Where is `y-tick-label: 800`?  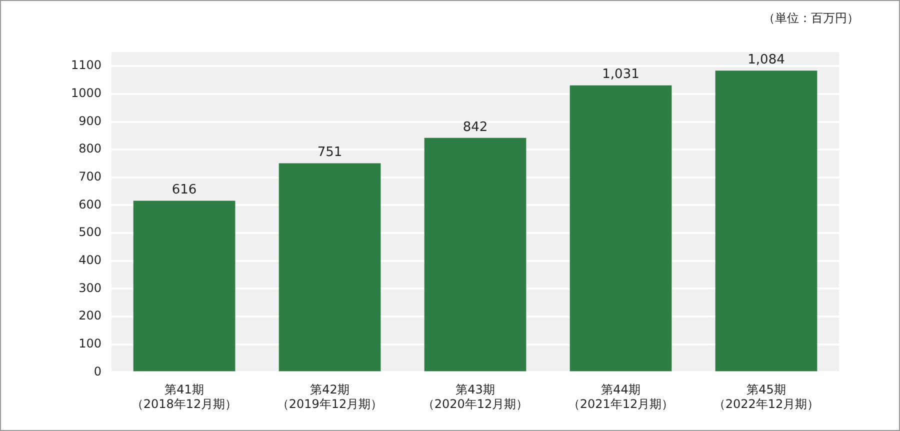 y-tick-label: 800 is located at coordinates (90, 149).